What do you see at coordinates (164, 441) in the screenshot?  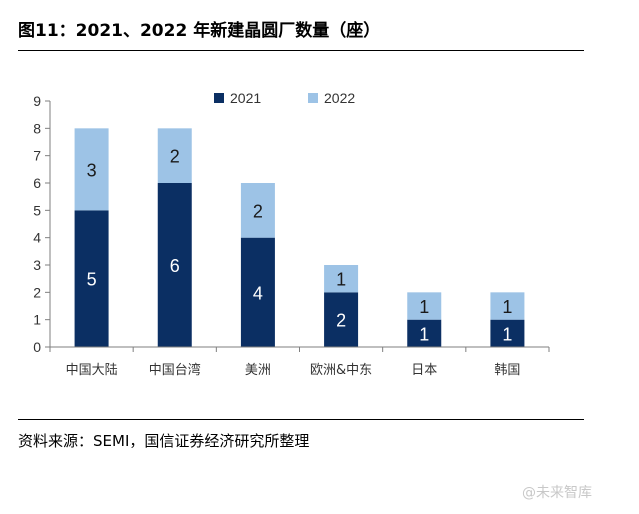 I see `source-note: 资料来源：SEMI，国信证券经济研究所整理` at bounding box center [164, 441].